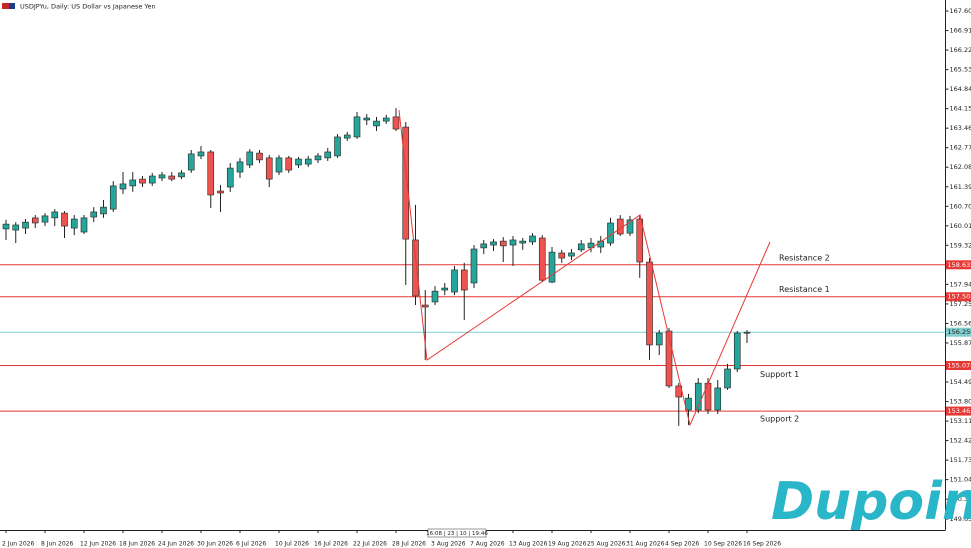 Image resolution: width=971 pixels, height=548 pixels. I want to click on level-tag-label: 155.074, so click(959, 365).